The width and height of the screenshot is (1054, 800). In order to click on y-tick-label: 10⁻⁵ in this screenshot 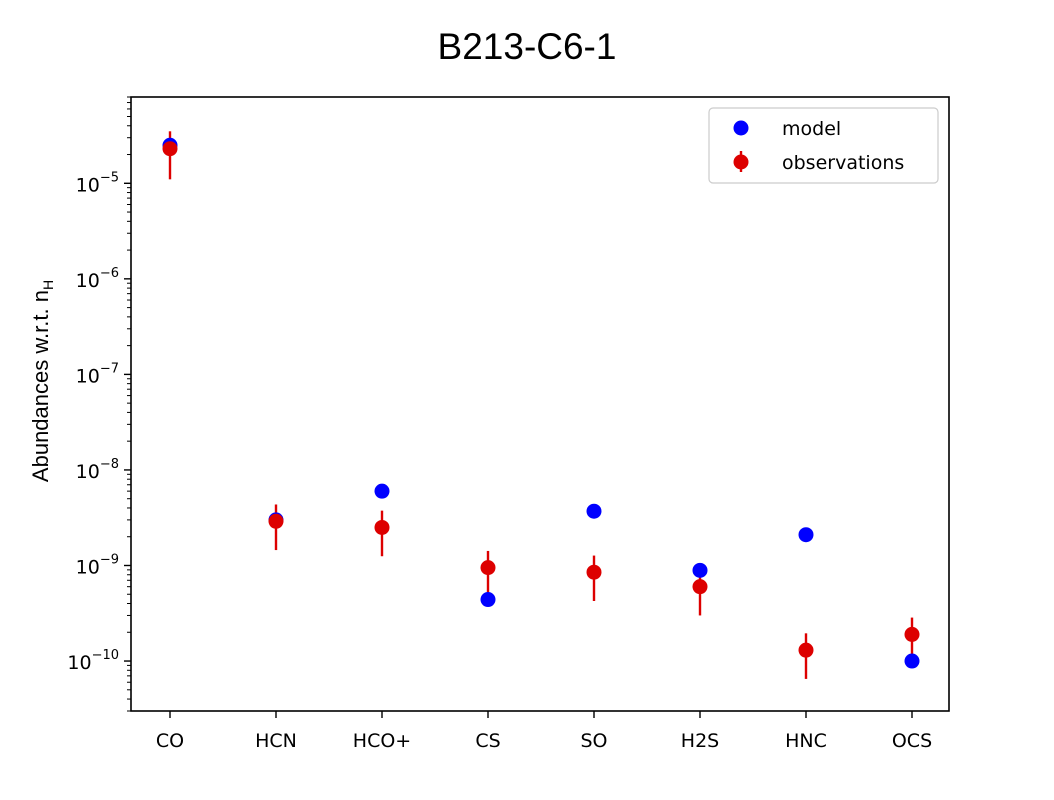, I will do `click(97, 183)`.